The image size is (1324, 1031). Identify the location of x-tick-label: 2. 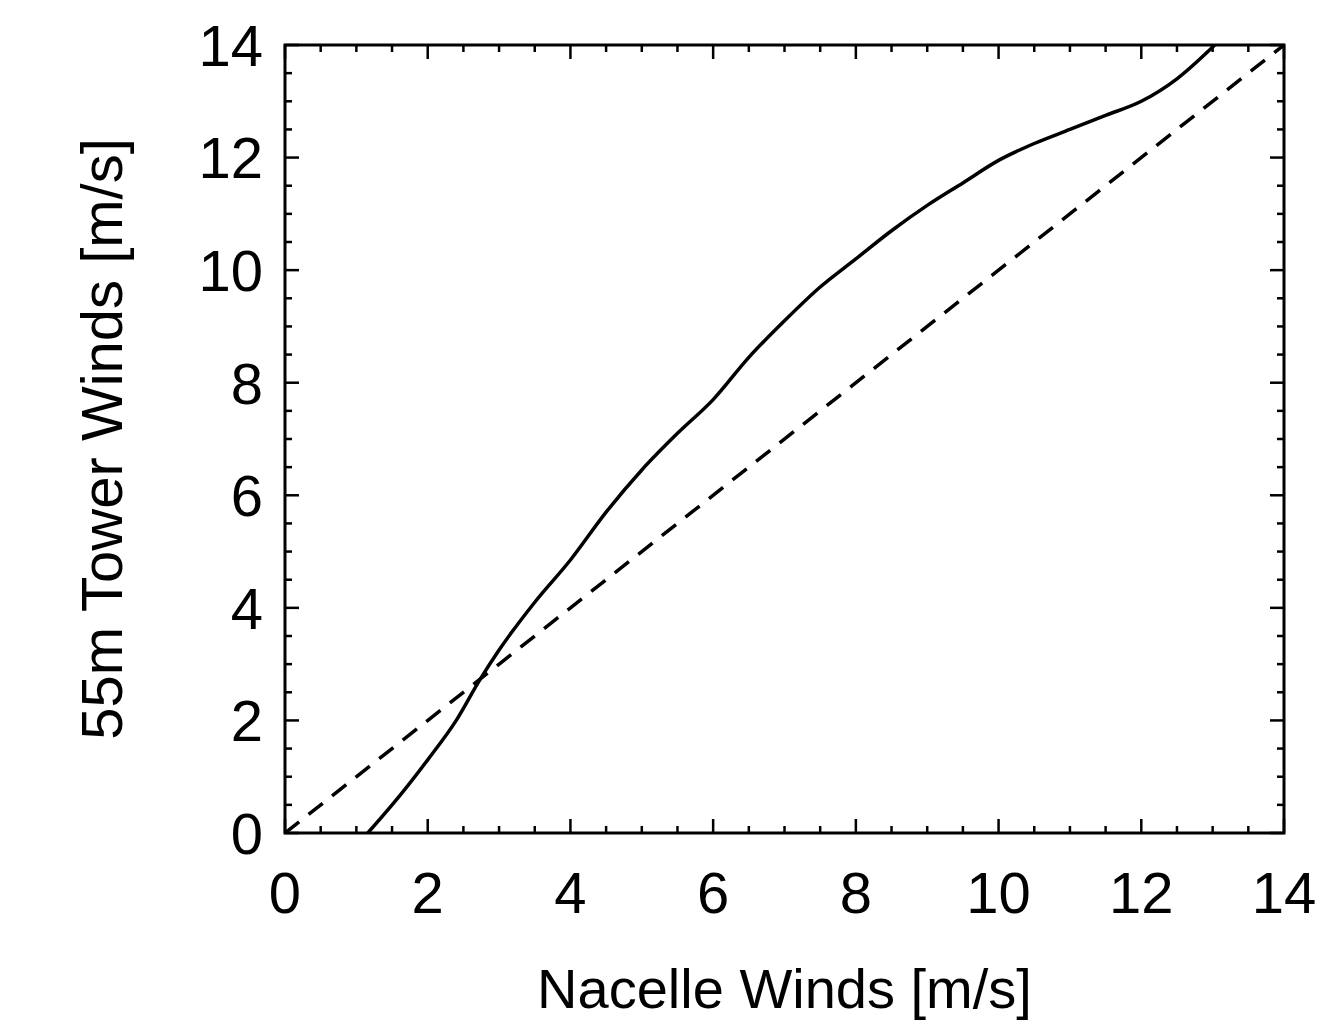
(427, 892).